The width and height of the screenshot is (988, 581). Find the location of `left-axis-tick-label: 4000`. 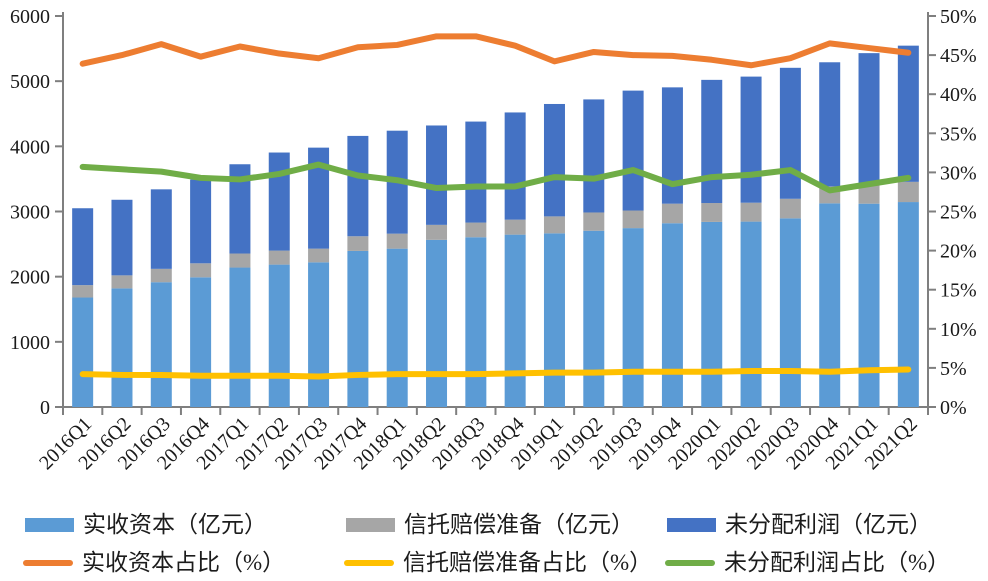

left-axis-tick-label: 4000 is located at coordinates (30, 147).